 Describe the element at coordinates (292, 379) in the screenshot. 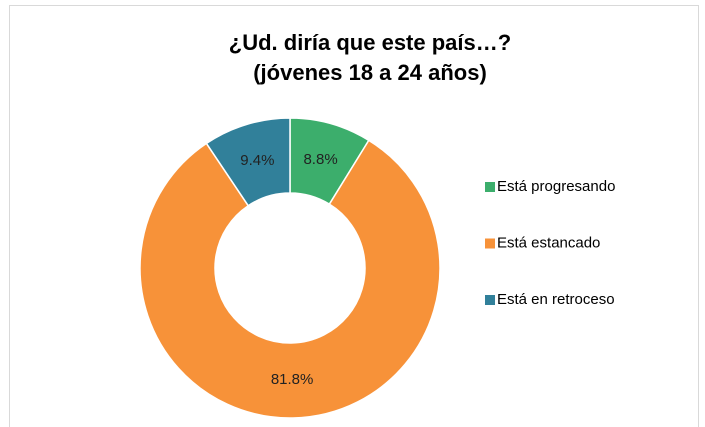

I see `value-label: 81.8%` at that location.